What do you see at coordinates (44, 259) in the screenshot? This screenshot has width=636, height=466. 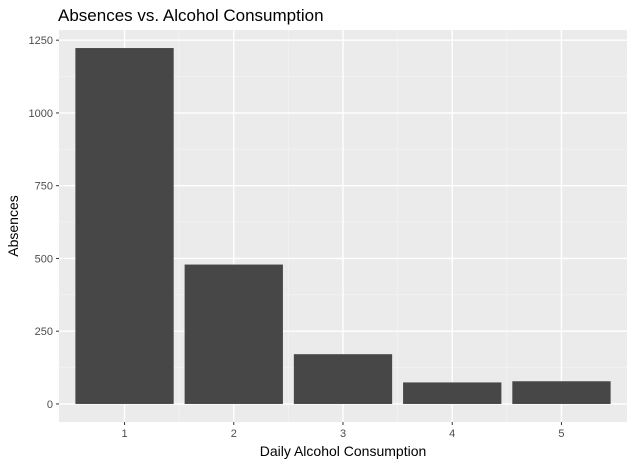 I see `y-tick-label: 500` at bounding box center [44, 259].